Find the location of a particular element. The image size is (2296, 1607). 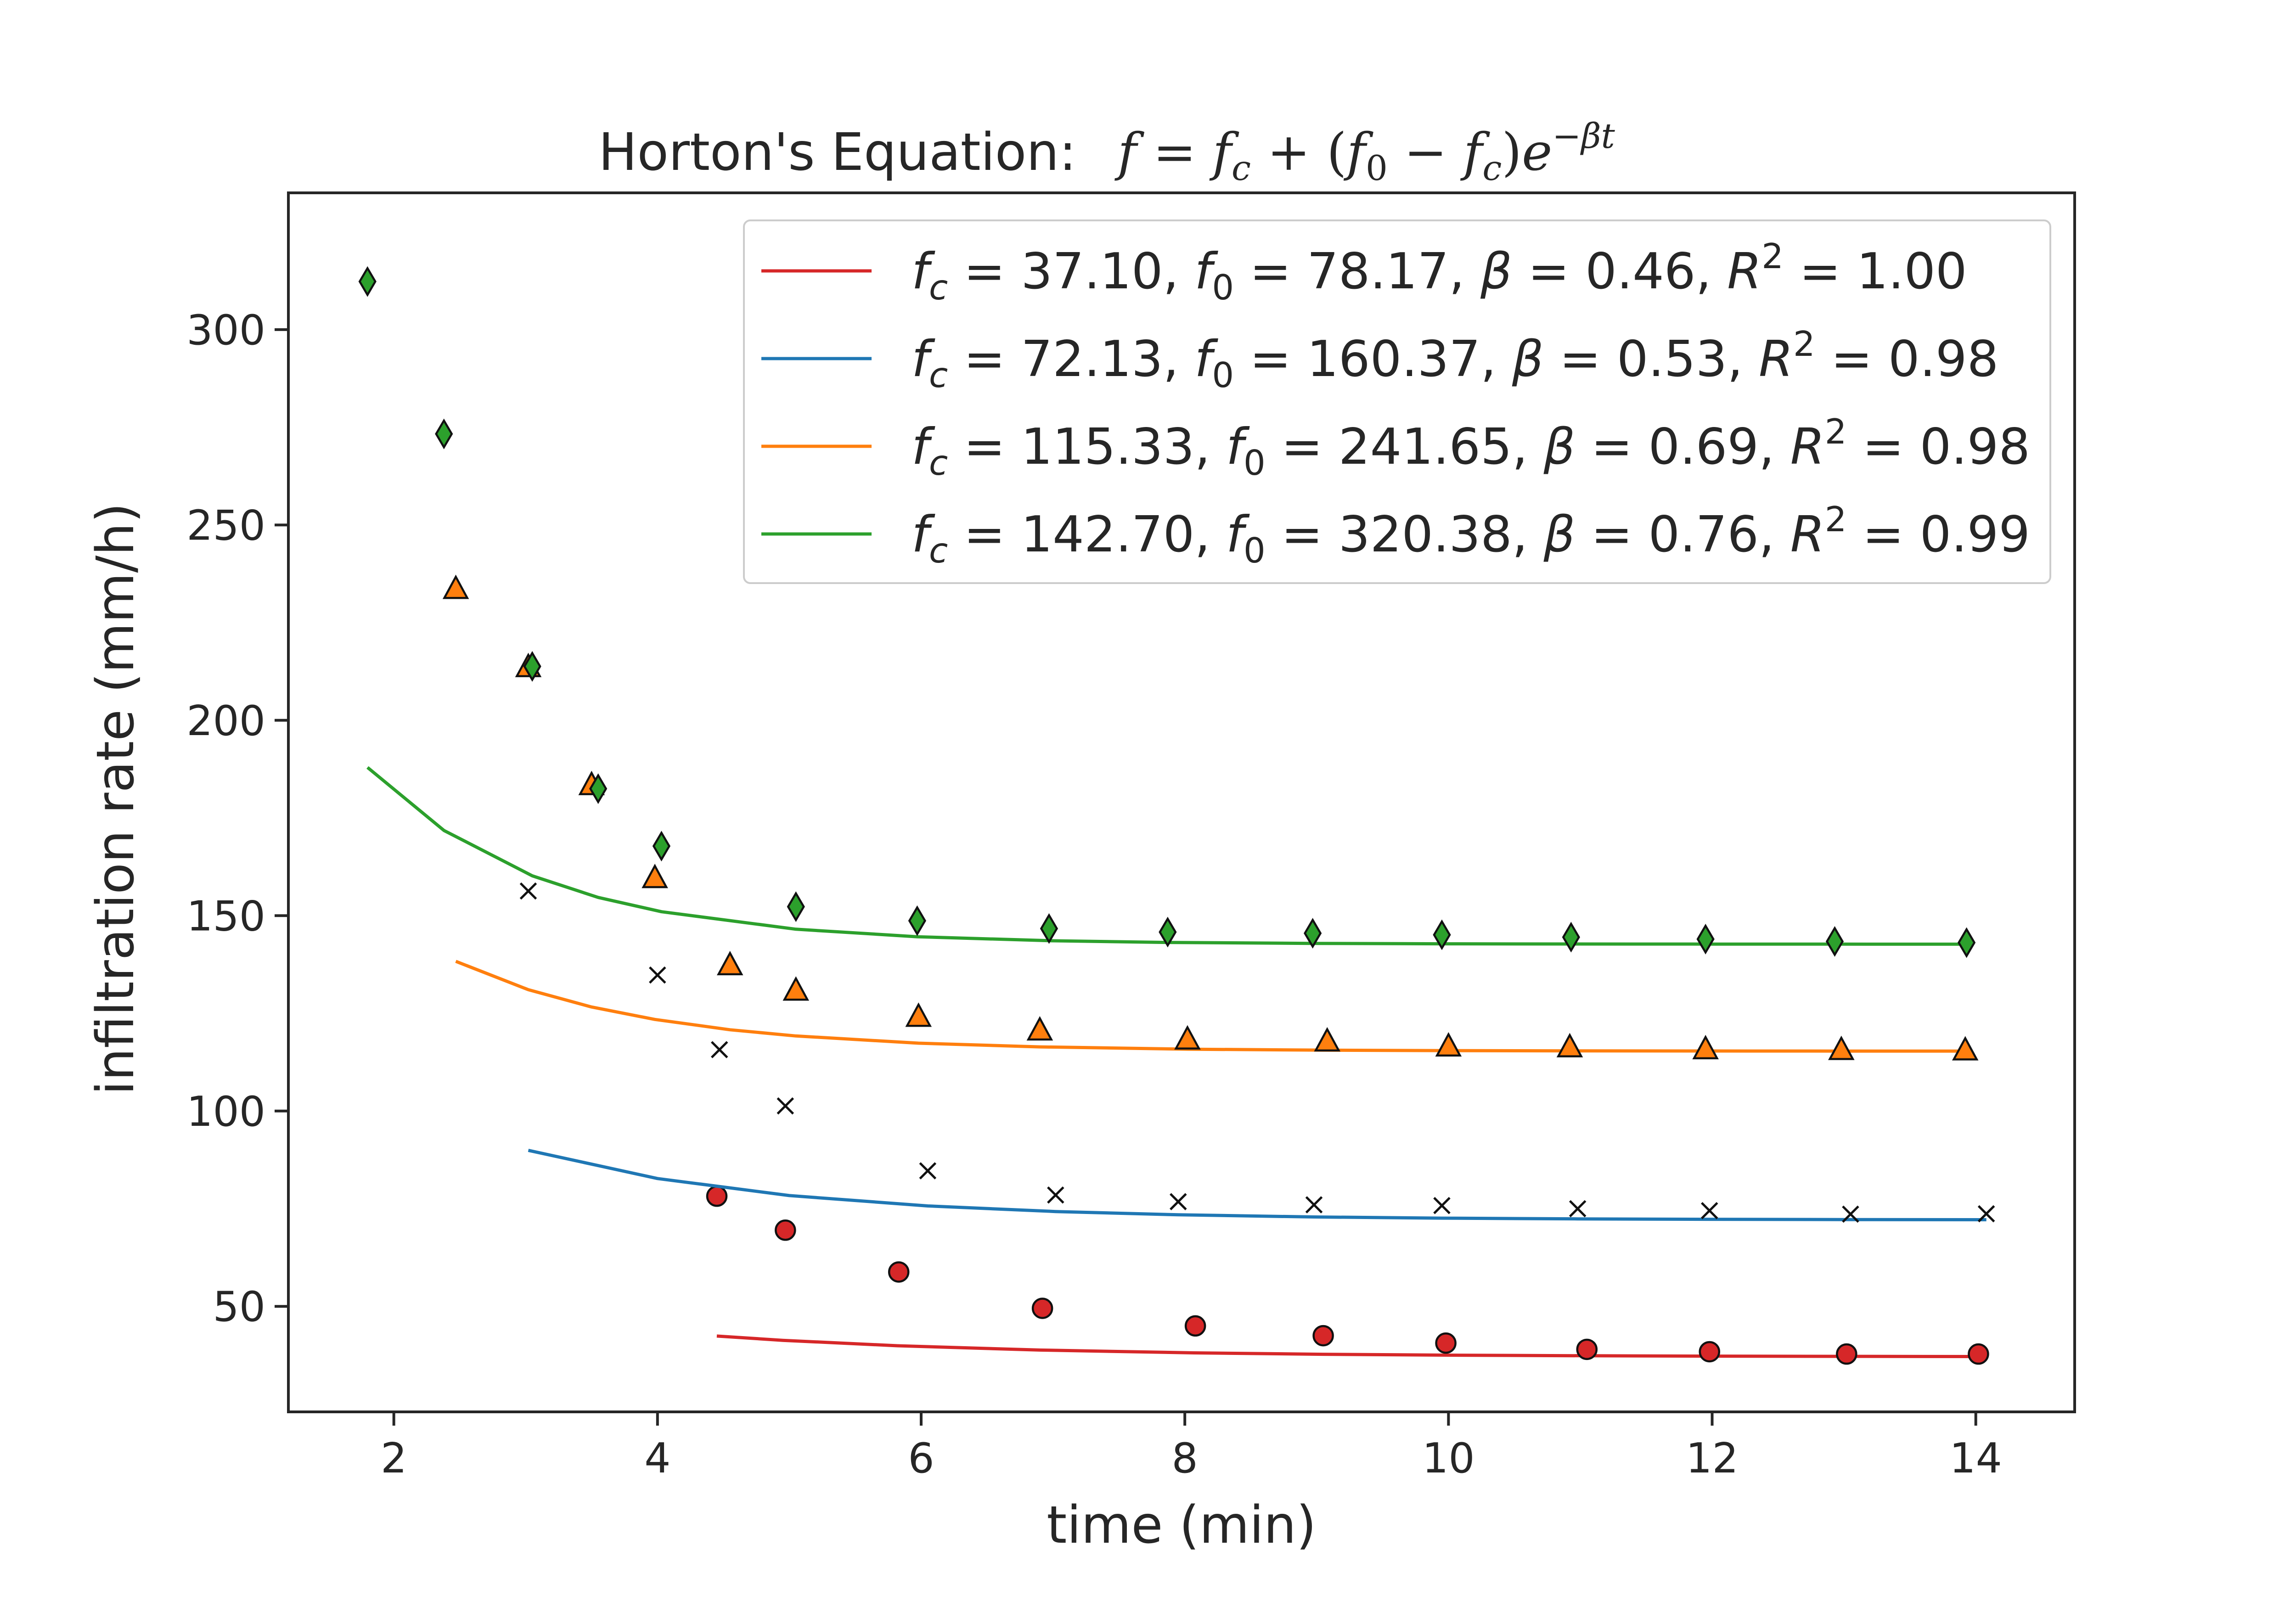

chart-title-text: Horton's Equation: is located at coordinates (837, 152).